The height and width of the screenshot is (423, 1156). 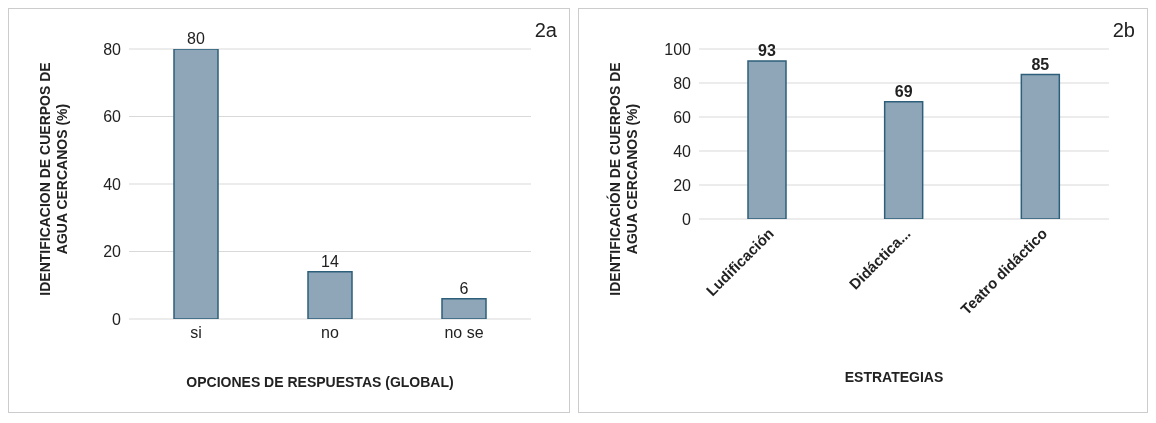 I want to click on y-axis-title: IDENTIFICACION DE CUERPOS DE AGUA CERCANOS (%), so click(x=54, y=179).